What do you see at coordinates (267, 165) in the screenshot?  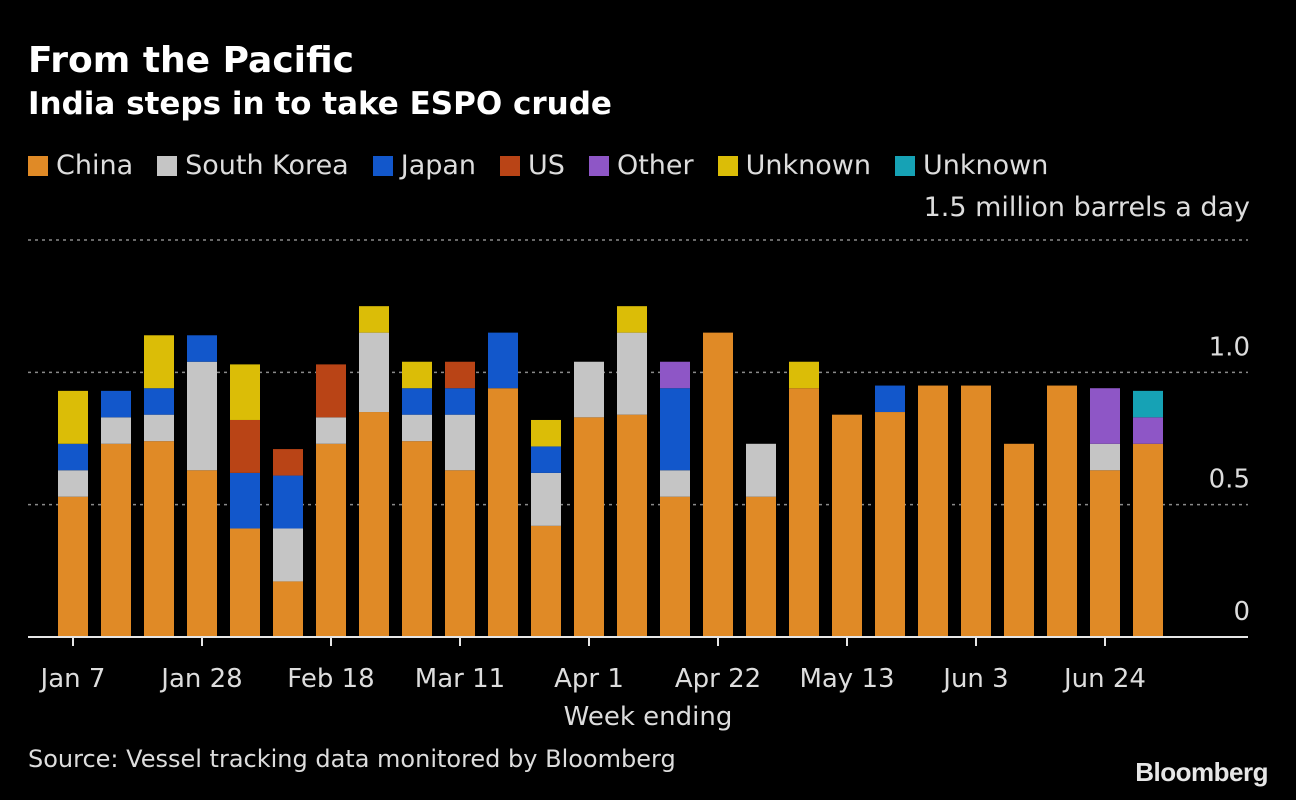 I see `legend-label: South Korea` at bounding box center [267, 165].